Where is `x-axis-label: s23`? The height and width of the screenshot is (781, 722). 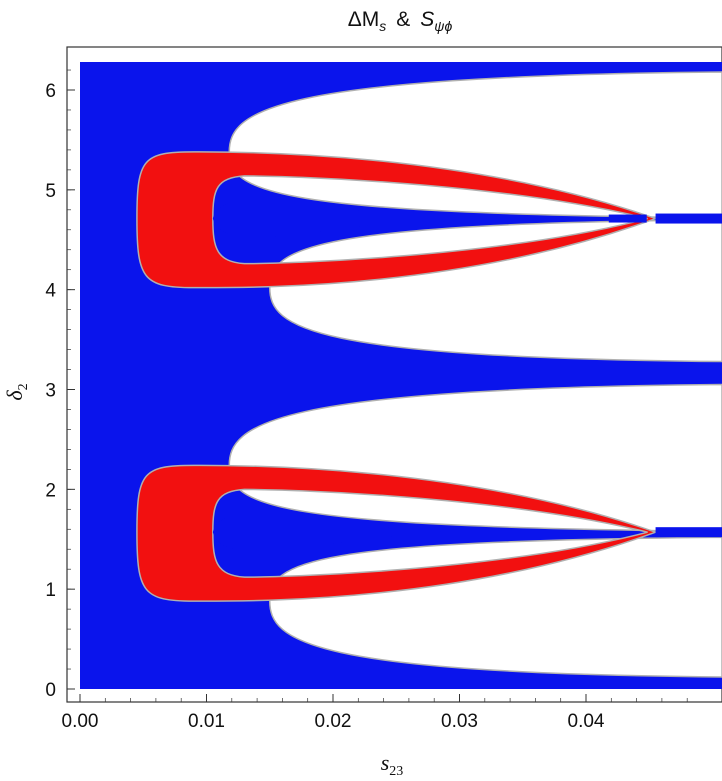 x-axis-label: s23 is located at coordinates (392, 764).